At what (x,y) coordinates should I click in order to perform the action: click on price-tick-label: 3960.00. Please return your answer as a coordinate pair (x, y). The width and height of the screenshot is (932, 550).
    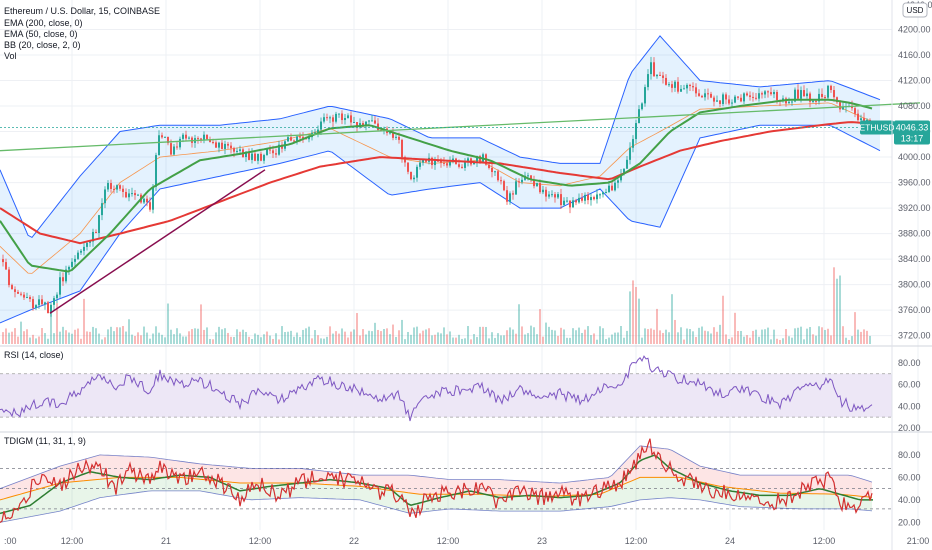
    Looking at the image, I should click on (914, 183).